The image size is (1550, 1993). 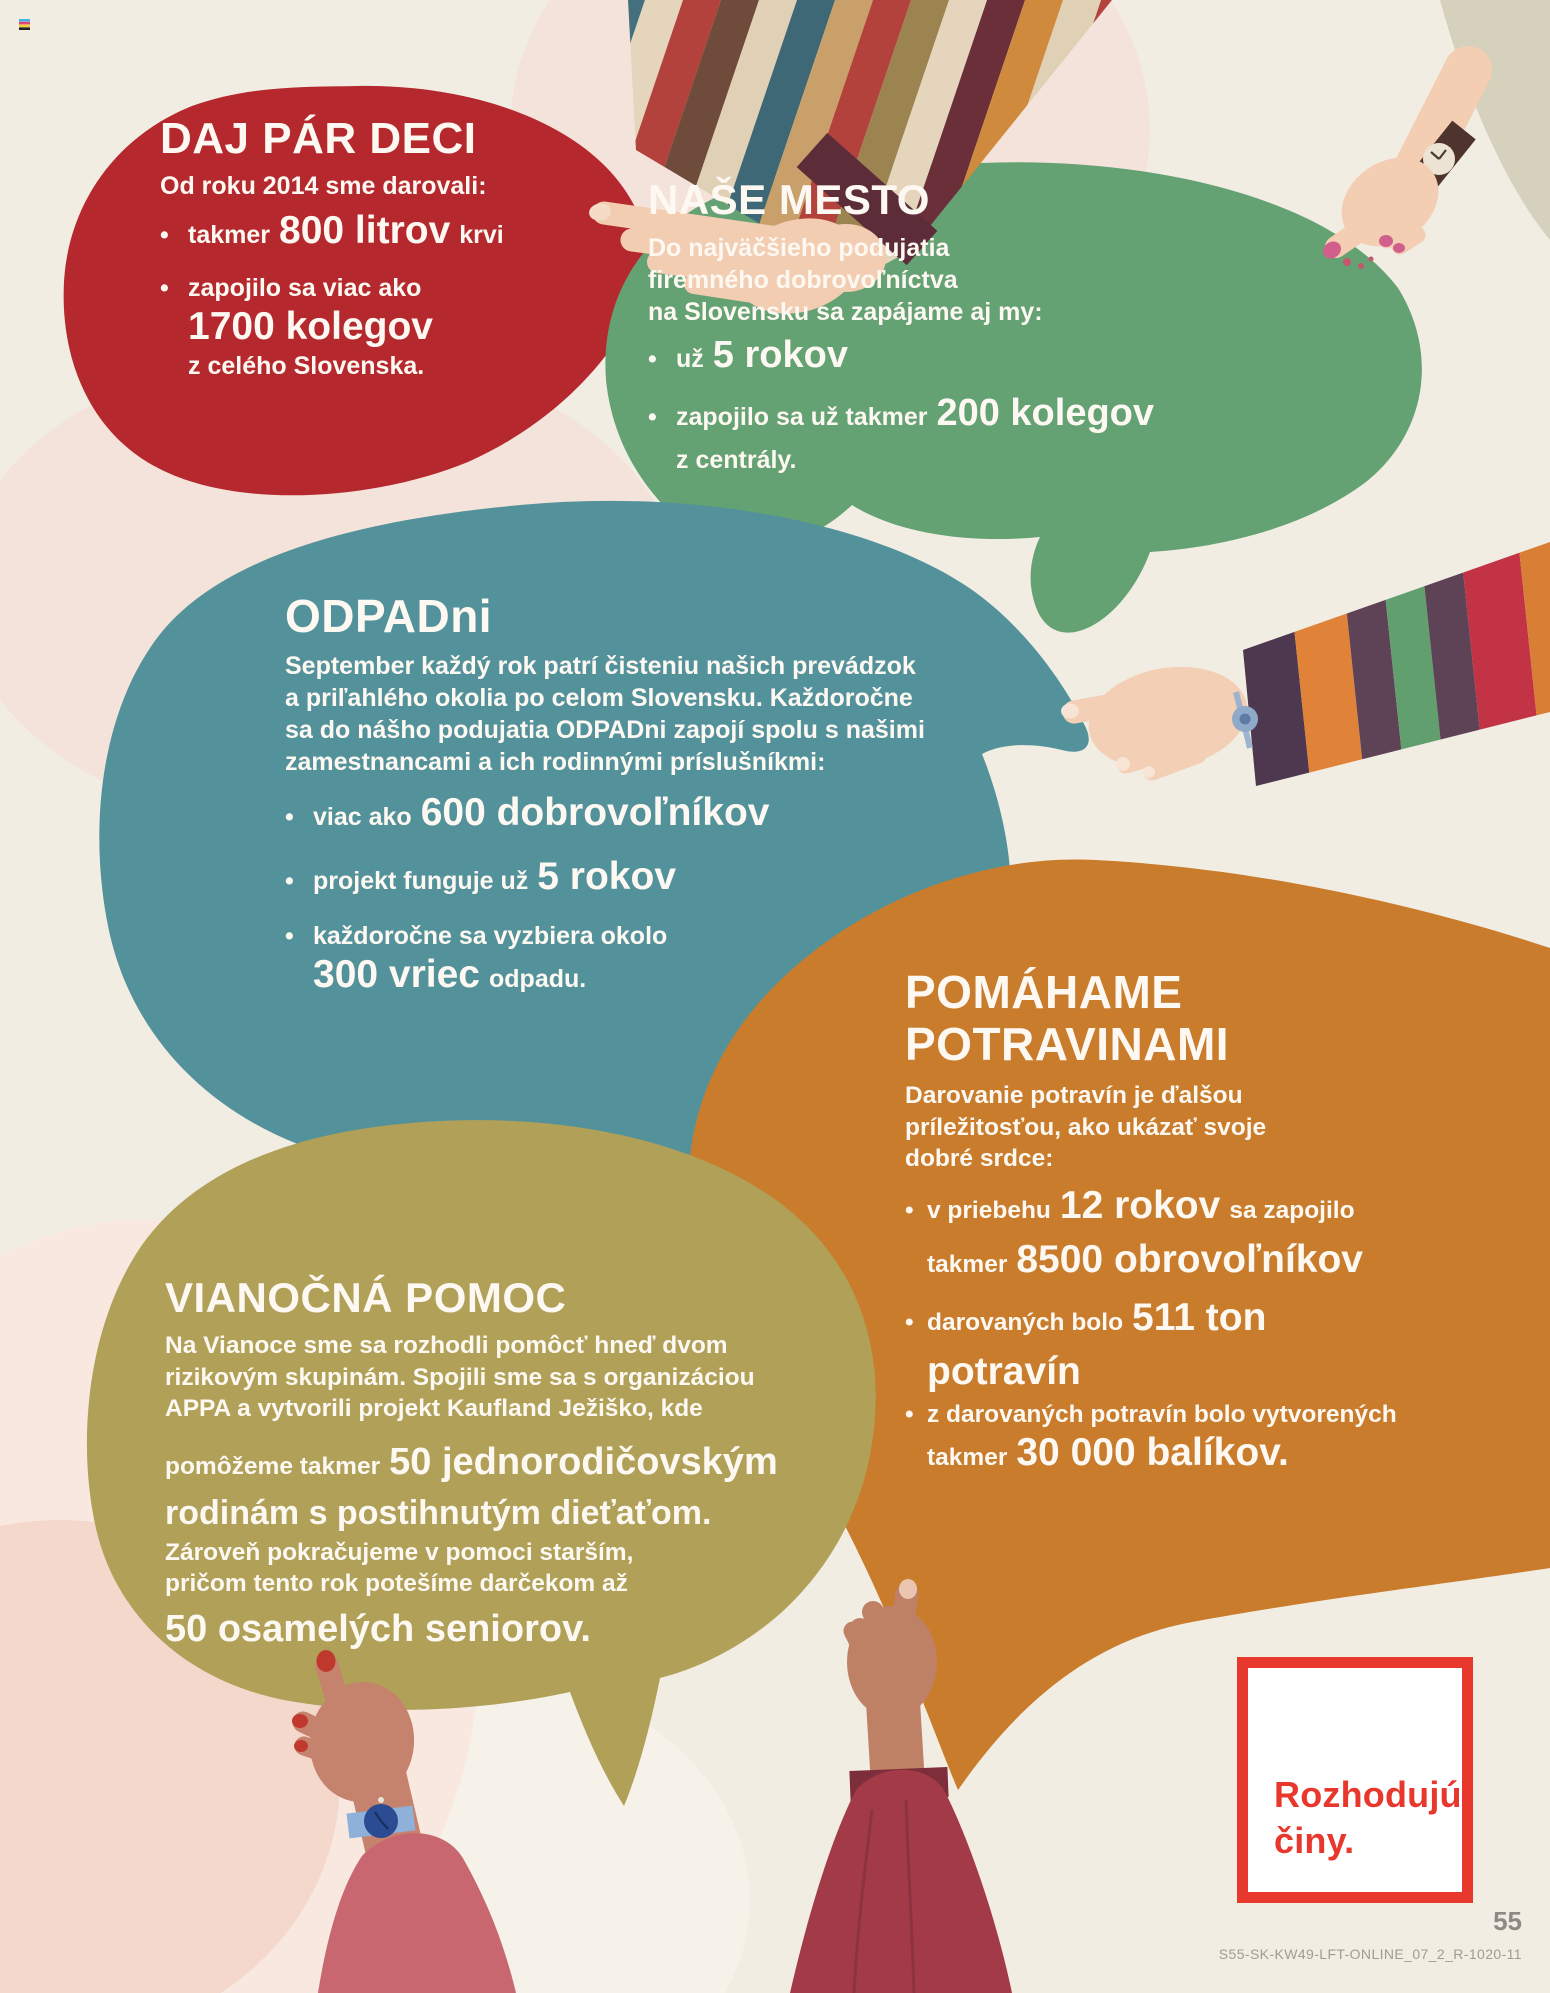 I want to click on highlight-number: 600 dobrovoľníkov, so click(x=595, y=812).